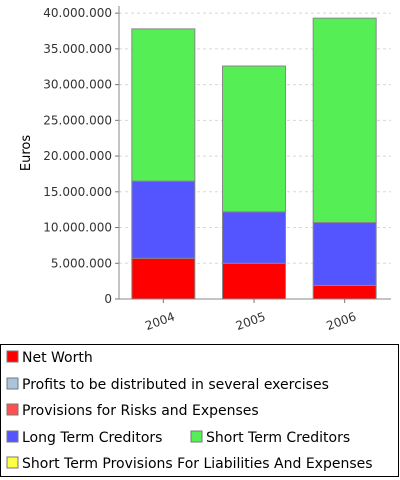 This screenshot has width=400, height=480. I want to click on y-tick-label: 0, so click(108, 299).